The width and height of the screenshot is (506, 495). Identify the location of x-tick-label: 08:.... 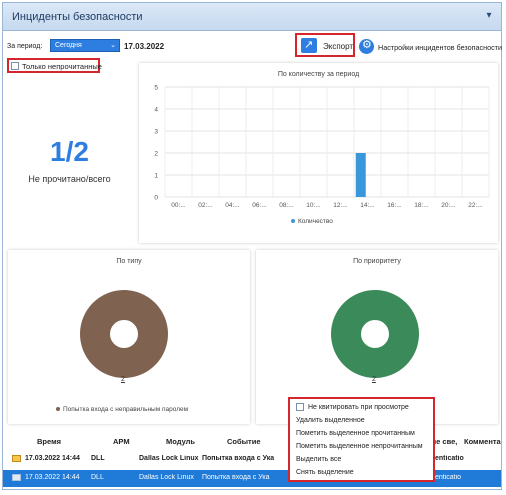
(286, 205).